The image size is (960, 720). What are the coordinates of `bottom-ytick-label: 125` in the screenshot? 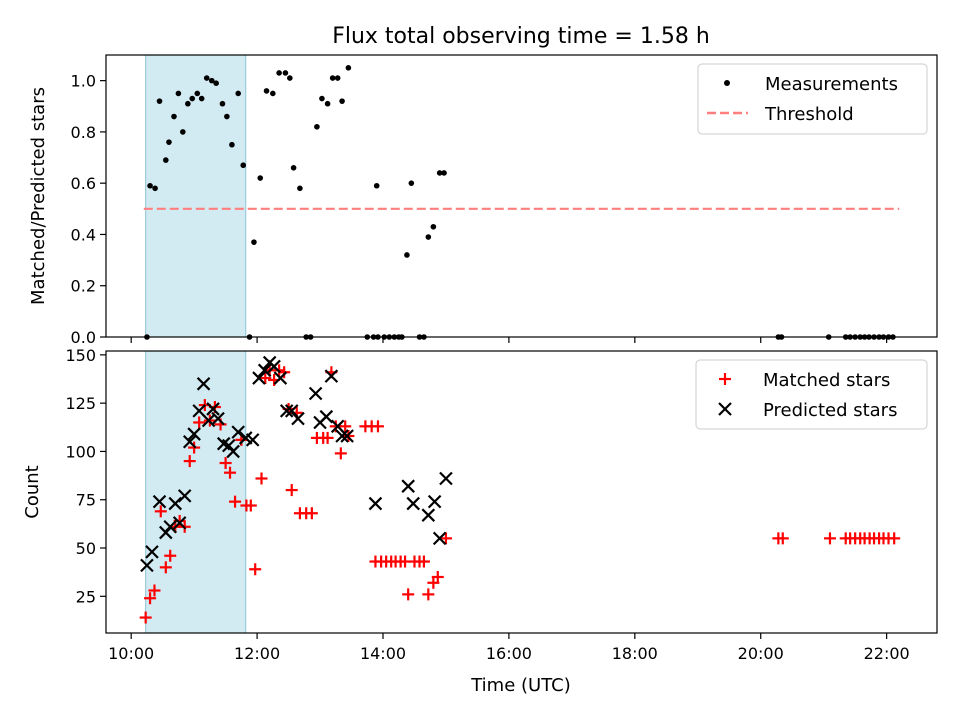 It's located at (80, 403).